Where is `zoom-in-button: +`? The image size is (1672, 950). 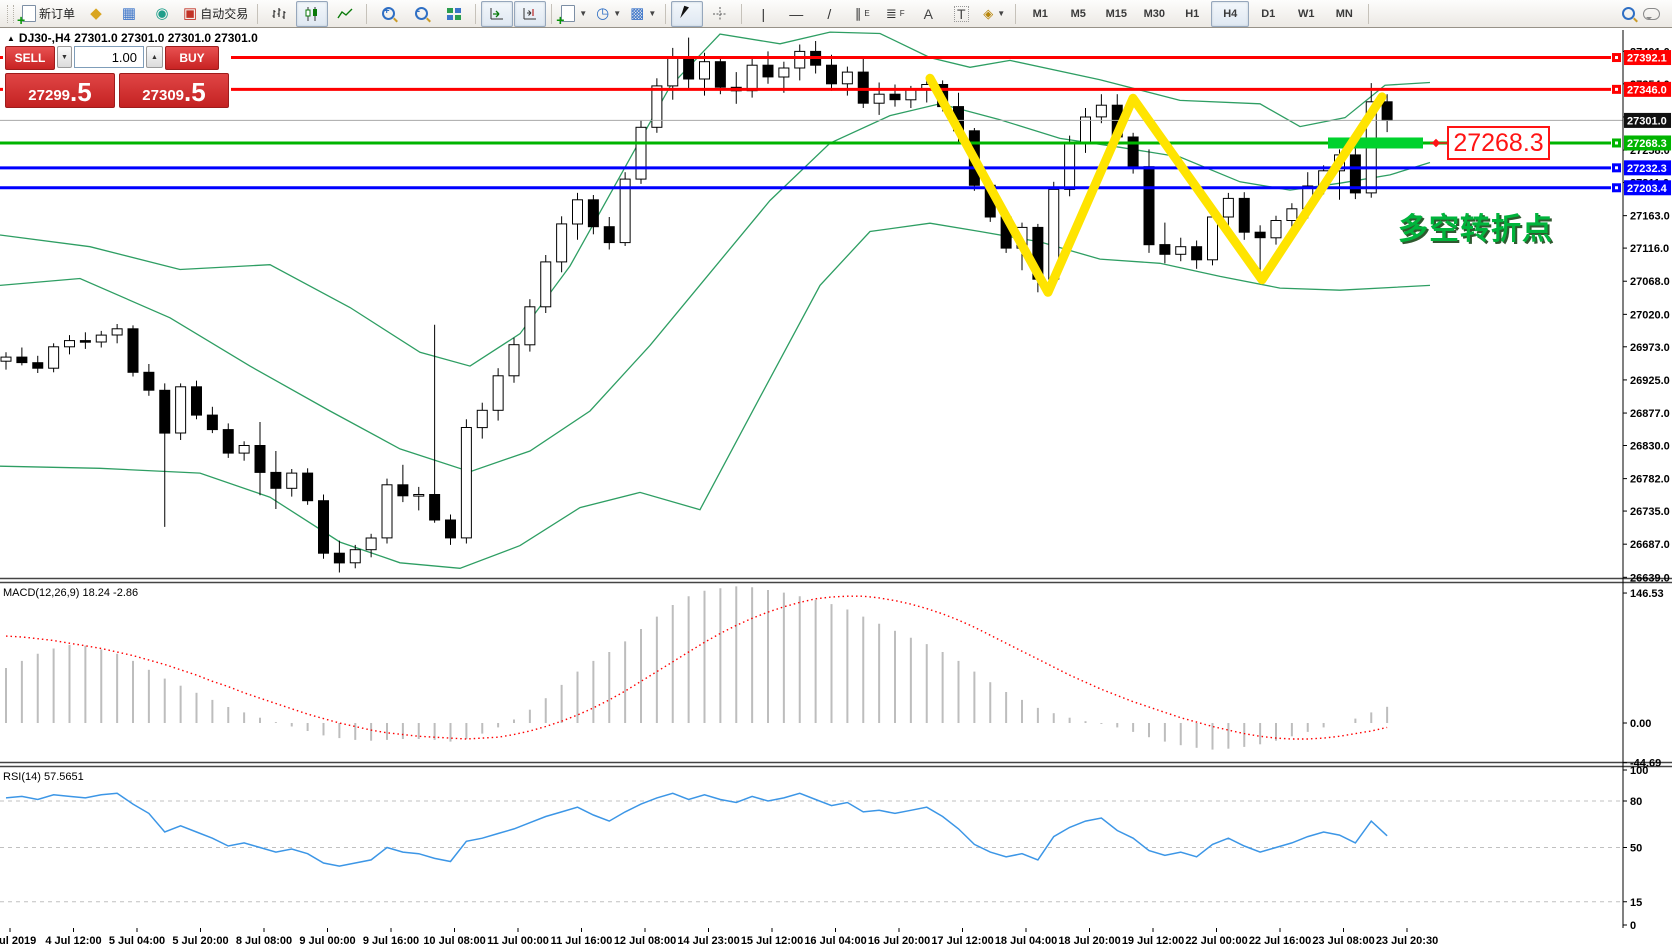
zoom-in-button: + is located at coordinates (388, 14).